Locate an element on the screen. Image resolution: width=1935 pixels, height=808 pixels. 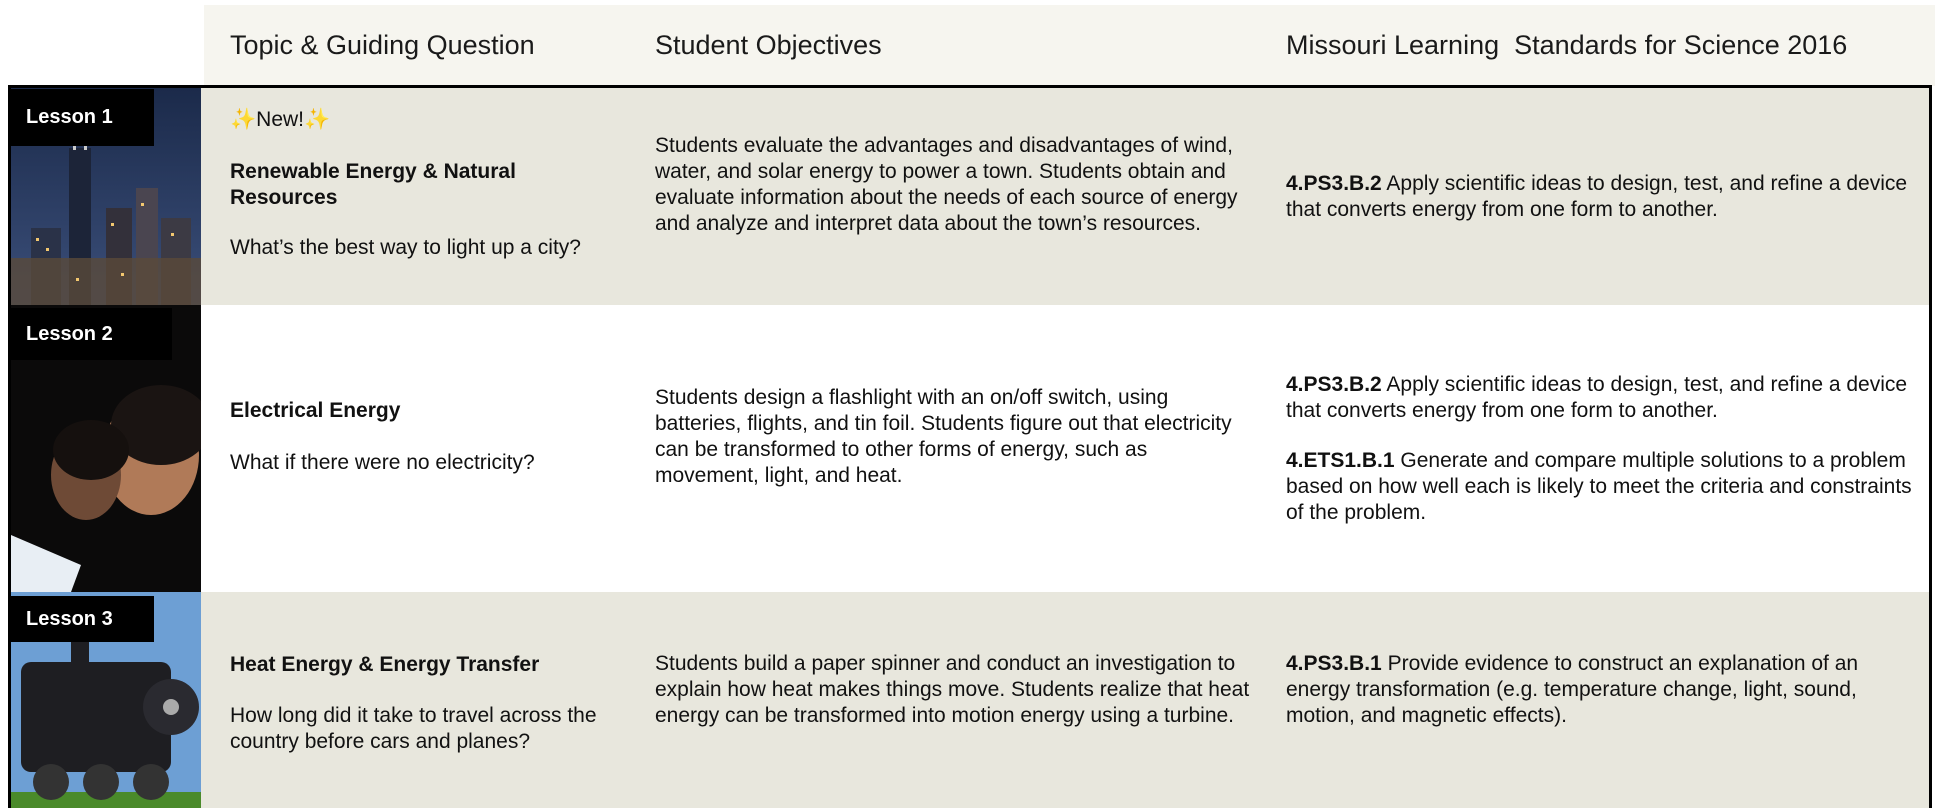
standard-code: 4.ETS1.B.1 is located at coordinates (1340, 460).